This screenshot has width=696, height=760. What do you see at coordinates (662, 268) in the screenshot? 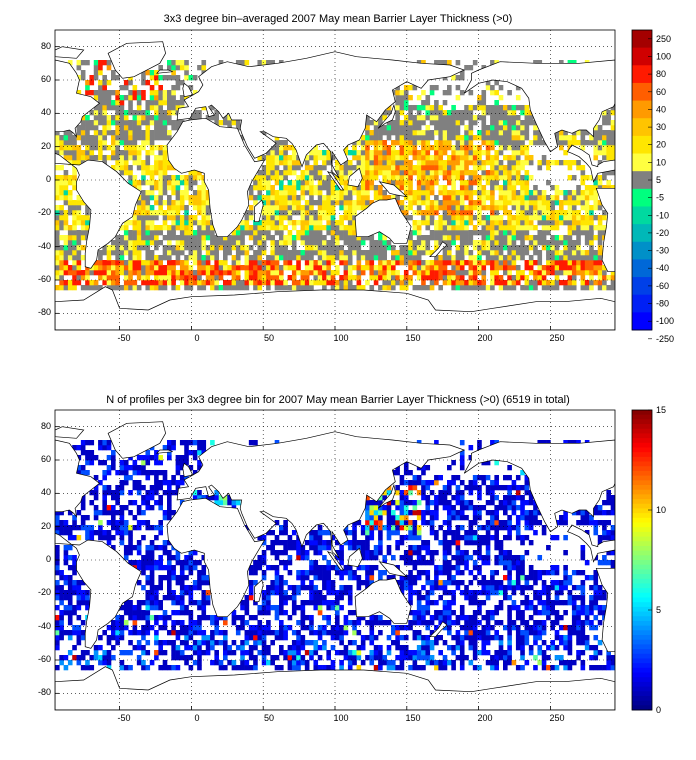
I see `colorbar-label: -40` at bounding box center [662, 268].